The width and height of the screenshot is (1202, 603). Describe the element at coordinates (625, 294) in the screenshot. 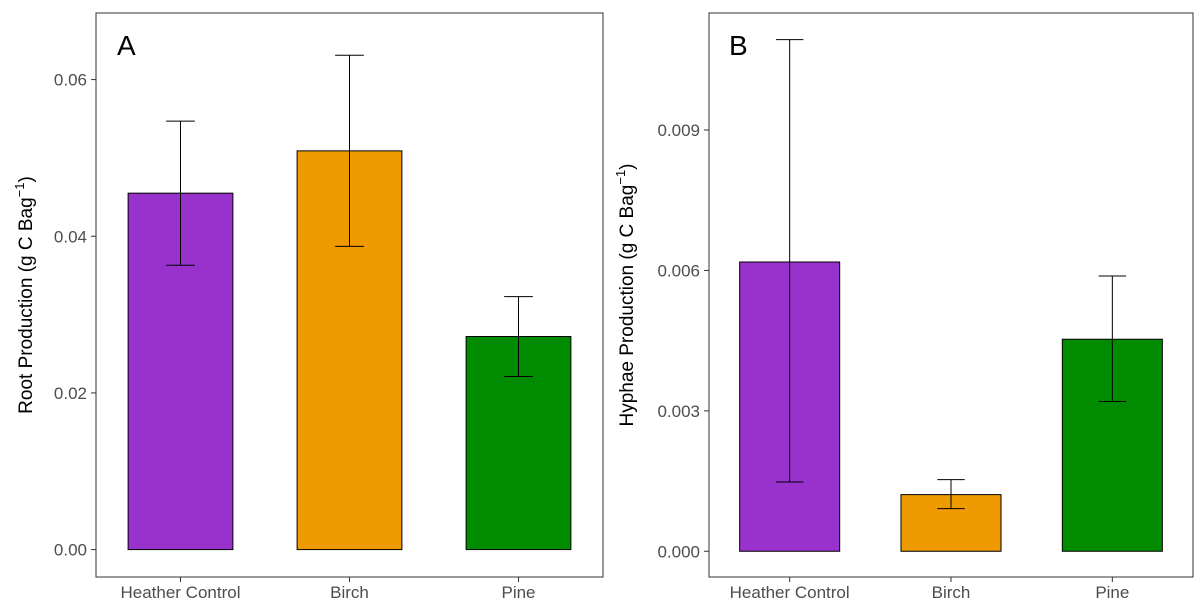

I see `y-axis-label: Hyphae Production (g C Bag−1)` at that location.